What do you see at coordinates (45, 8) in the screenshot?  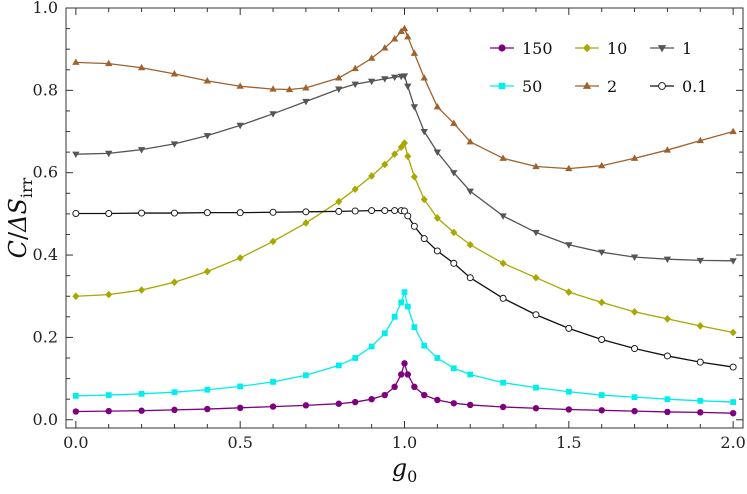 I see `y-tick-label: 1.0` at bounding box center [45, 8].